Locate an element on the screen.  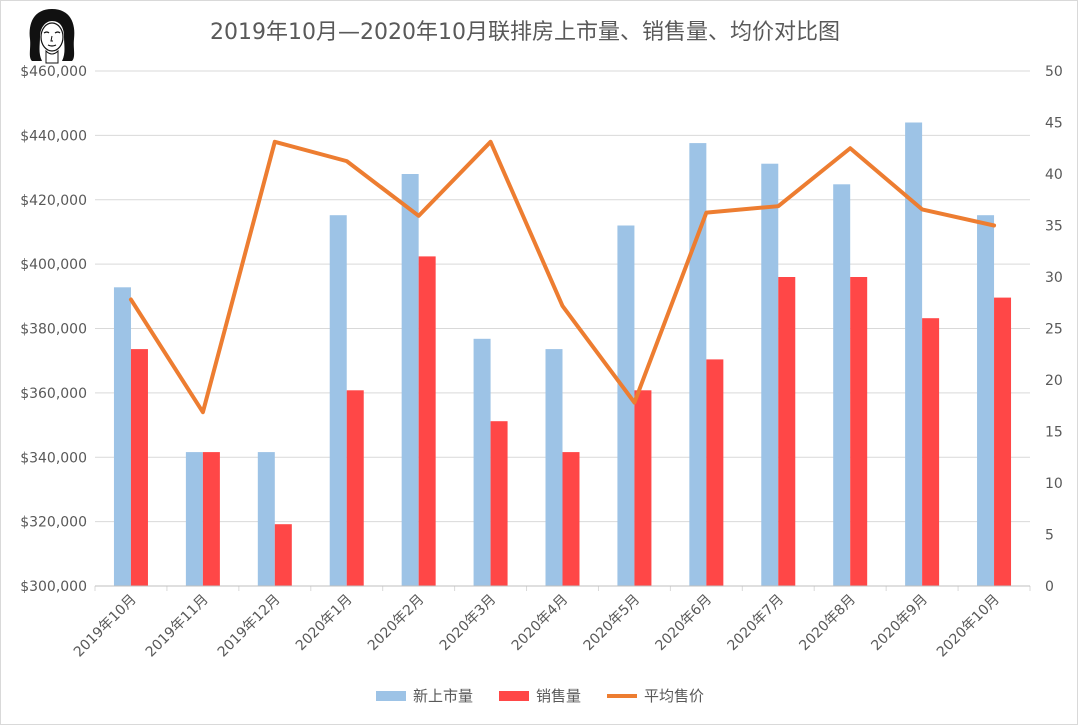
right-axis-tick-label: 10 is located at coordinates (1054, 484).